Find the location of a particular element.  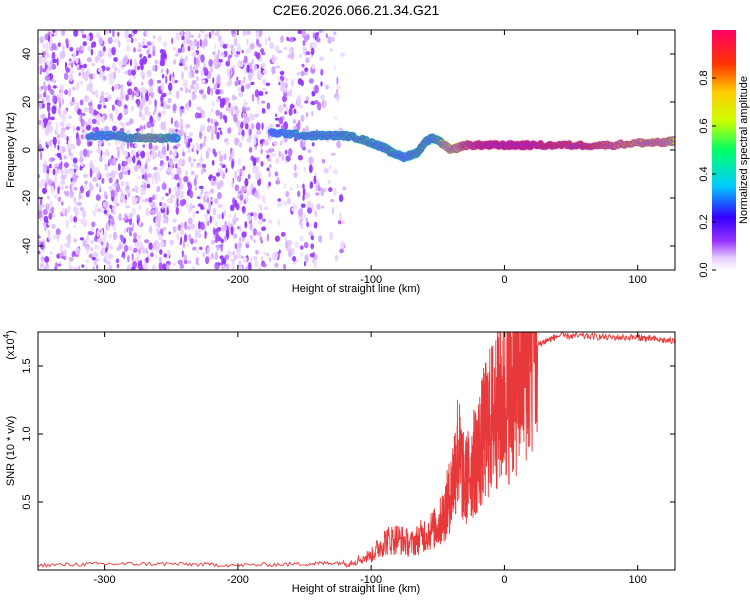

x-tick-label: 100 is located at coordinates (638, 280).